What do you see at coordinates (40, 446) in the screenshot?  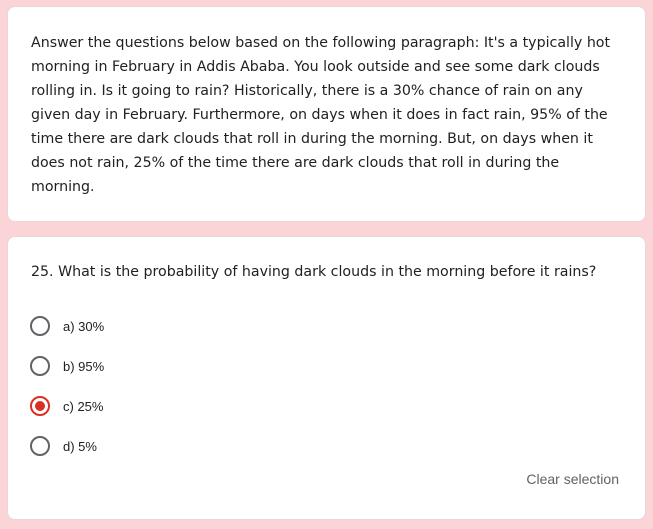 I see `radio-button-d` at bounding box center [40, 446].